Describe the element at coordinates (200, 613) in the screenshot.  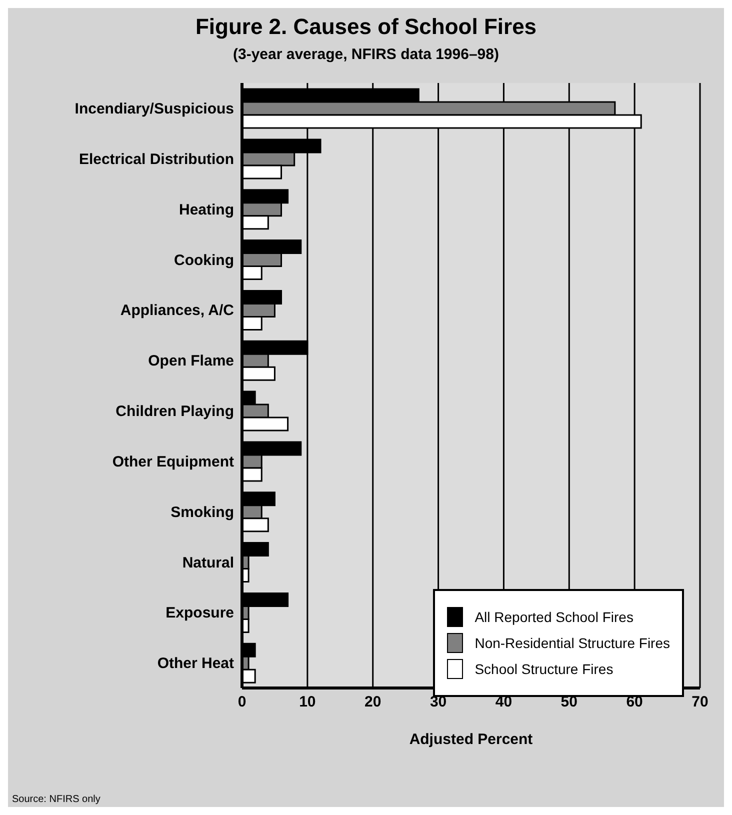
I see `y-tick-label: Exposure` at that location.